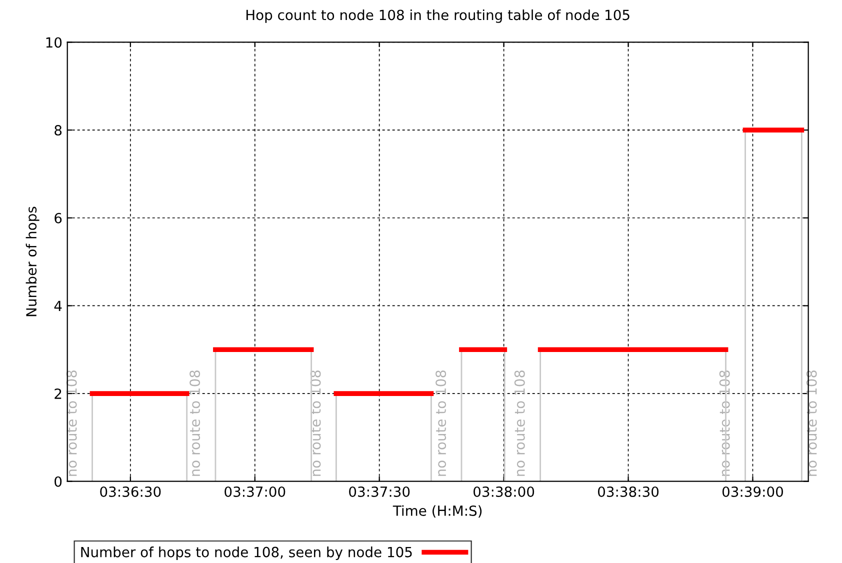  Describe the element at coordinates (58, 305) in the screenshot. I see `y-tick-label: 4` at that location.